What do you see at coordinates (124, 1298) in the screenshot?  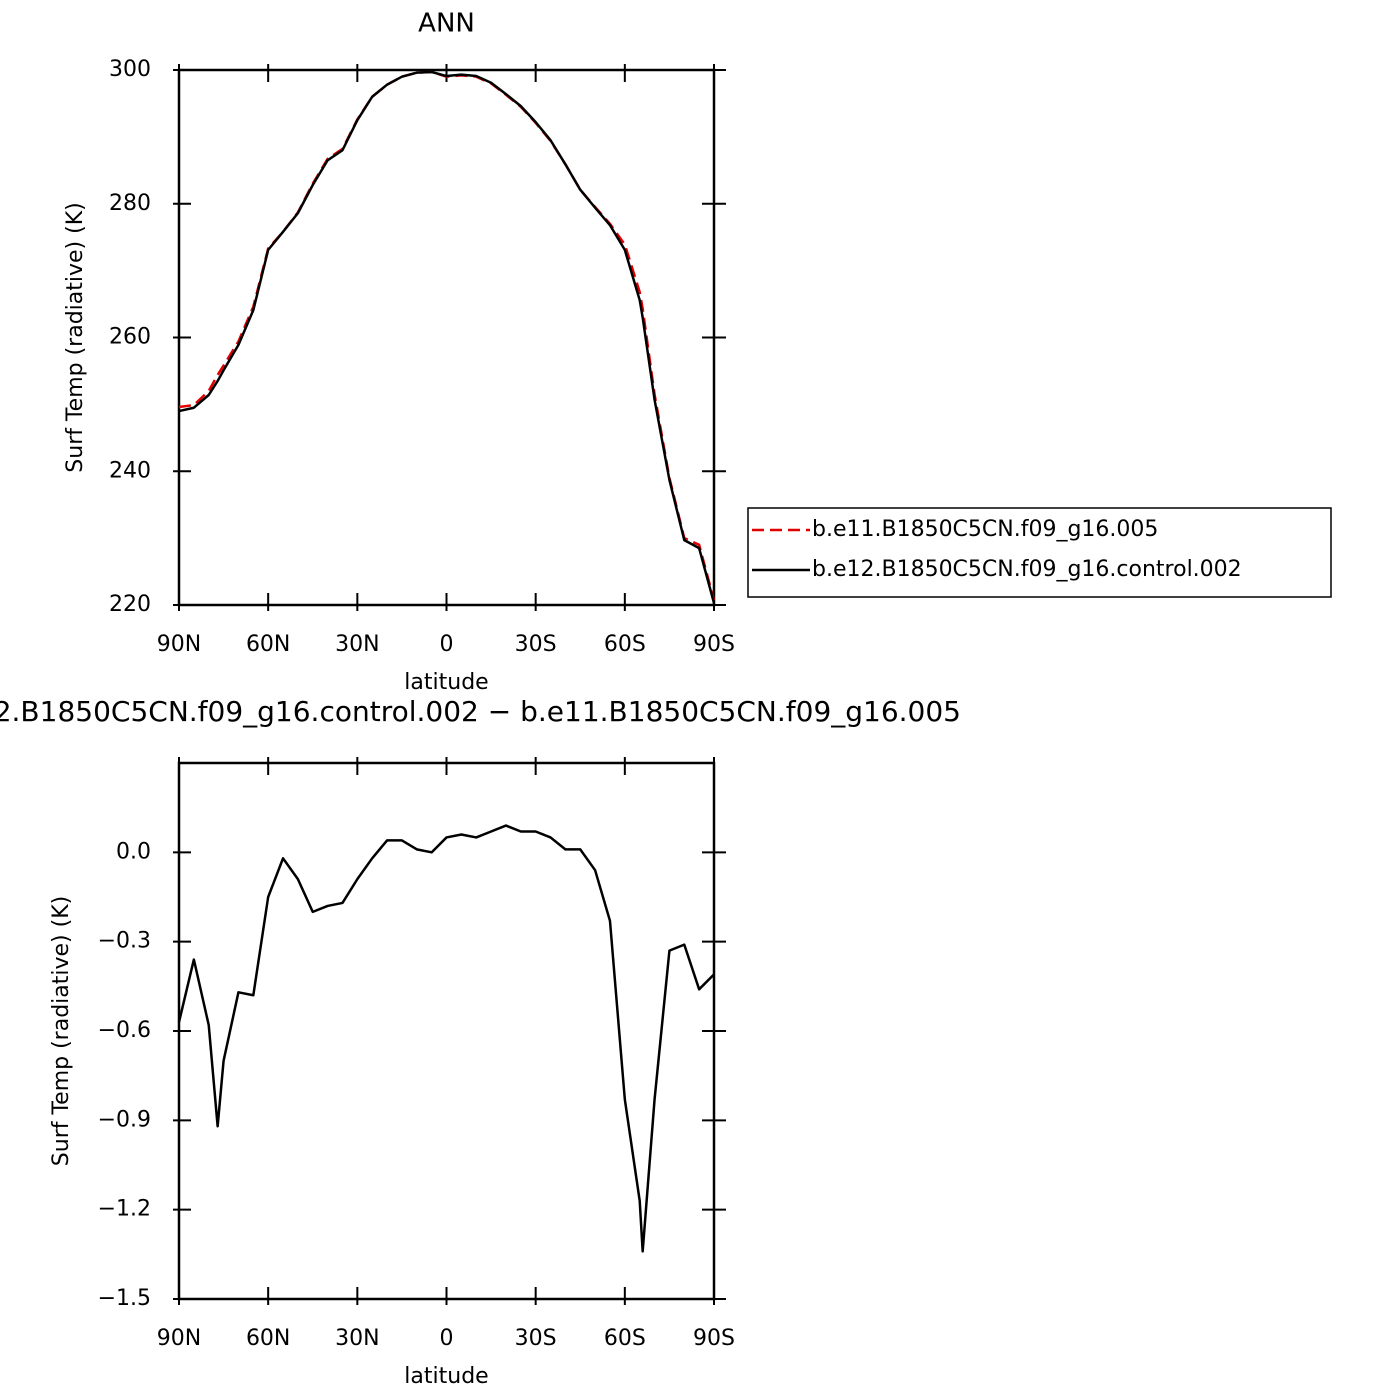 I see `y-tick-label: −1.5` at bounding box center [124, 1298].